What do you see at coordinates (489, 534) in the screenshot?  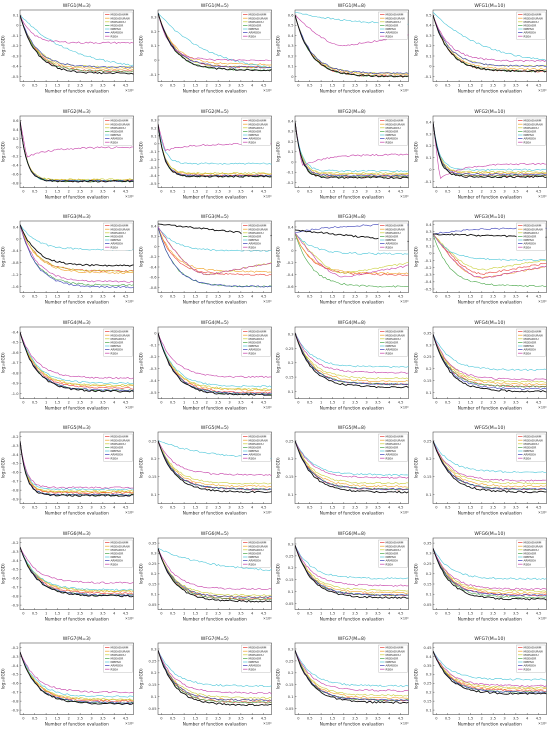 I see `subplot-title: WFG6(M=10)` at bounding box center [489, 534].